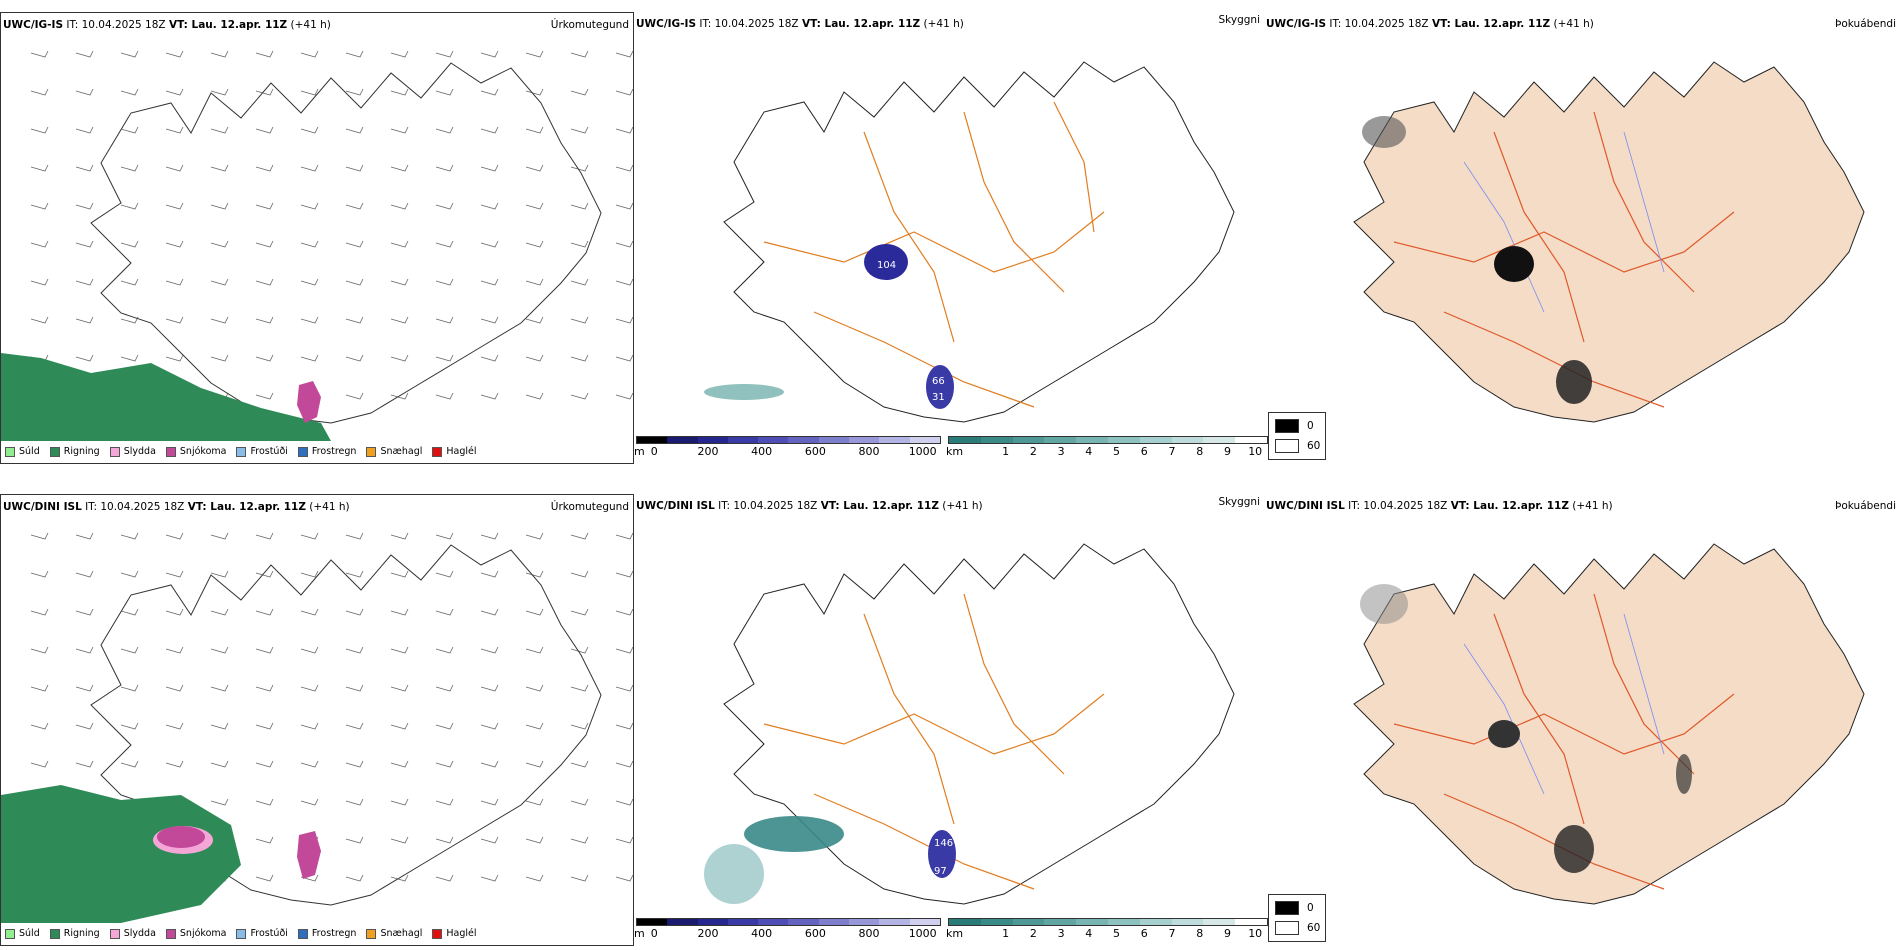 The image size is (1900, 950). I want to click on legend-label: Rigning, so click(81, 451).